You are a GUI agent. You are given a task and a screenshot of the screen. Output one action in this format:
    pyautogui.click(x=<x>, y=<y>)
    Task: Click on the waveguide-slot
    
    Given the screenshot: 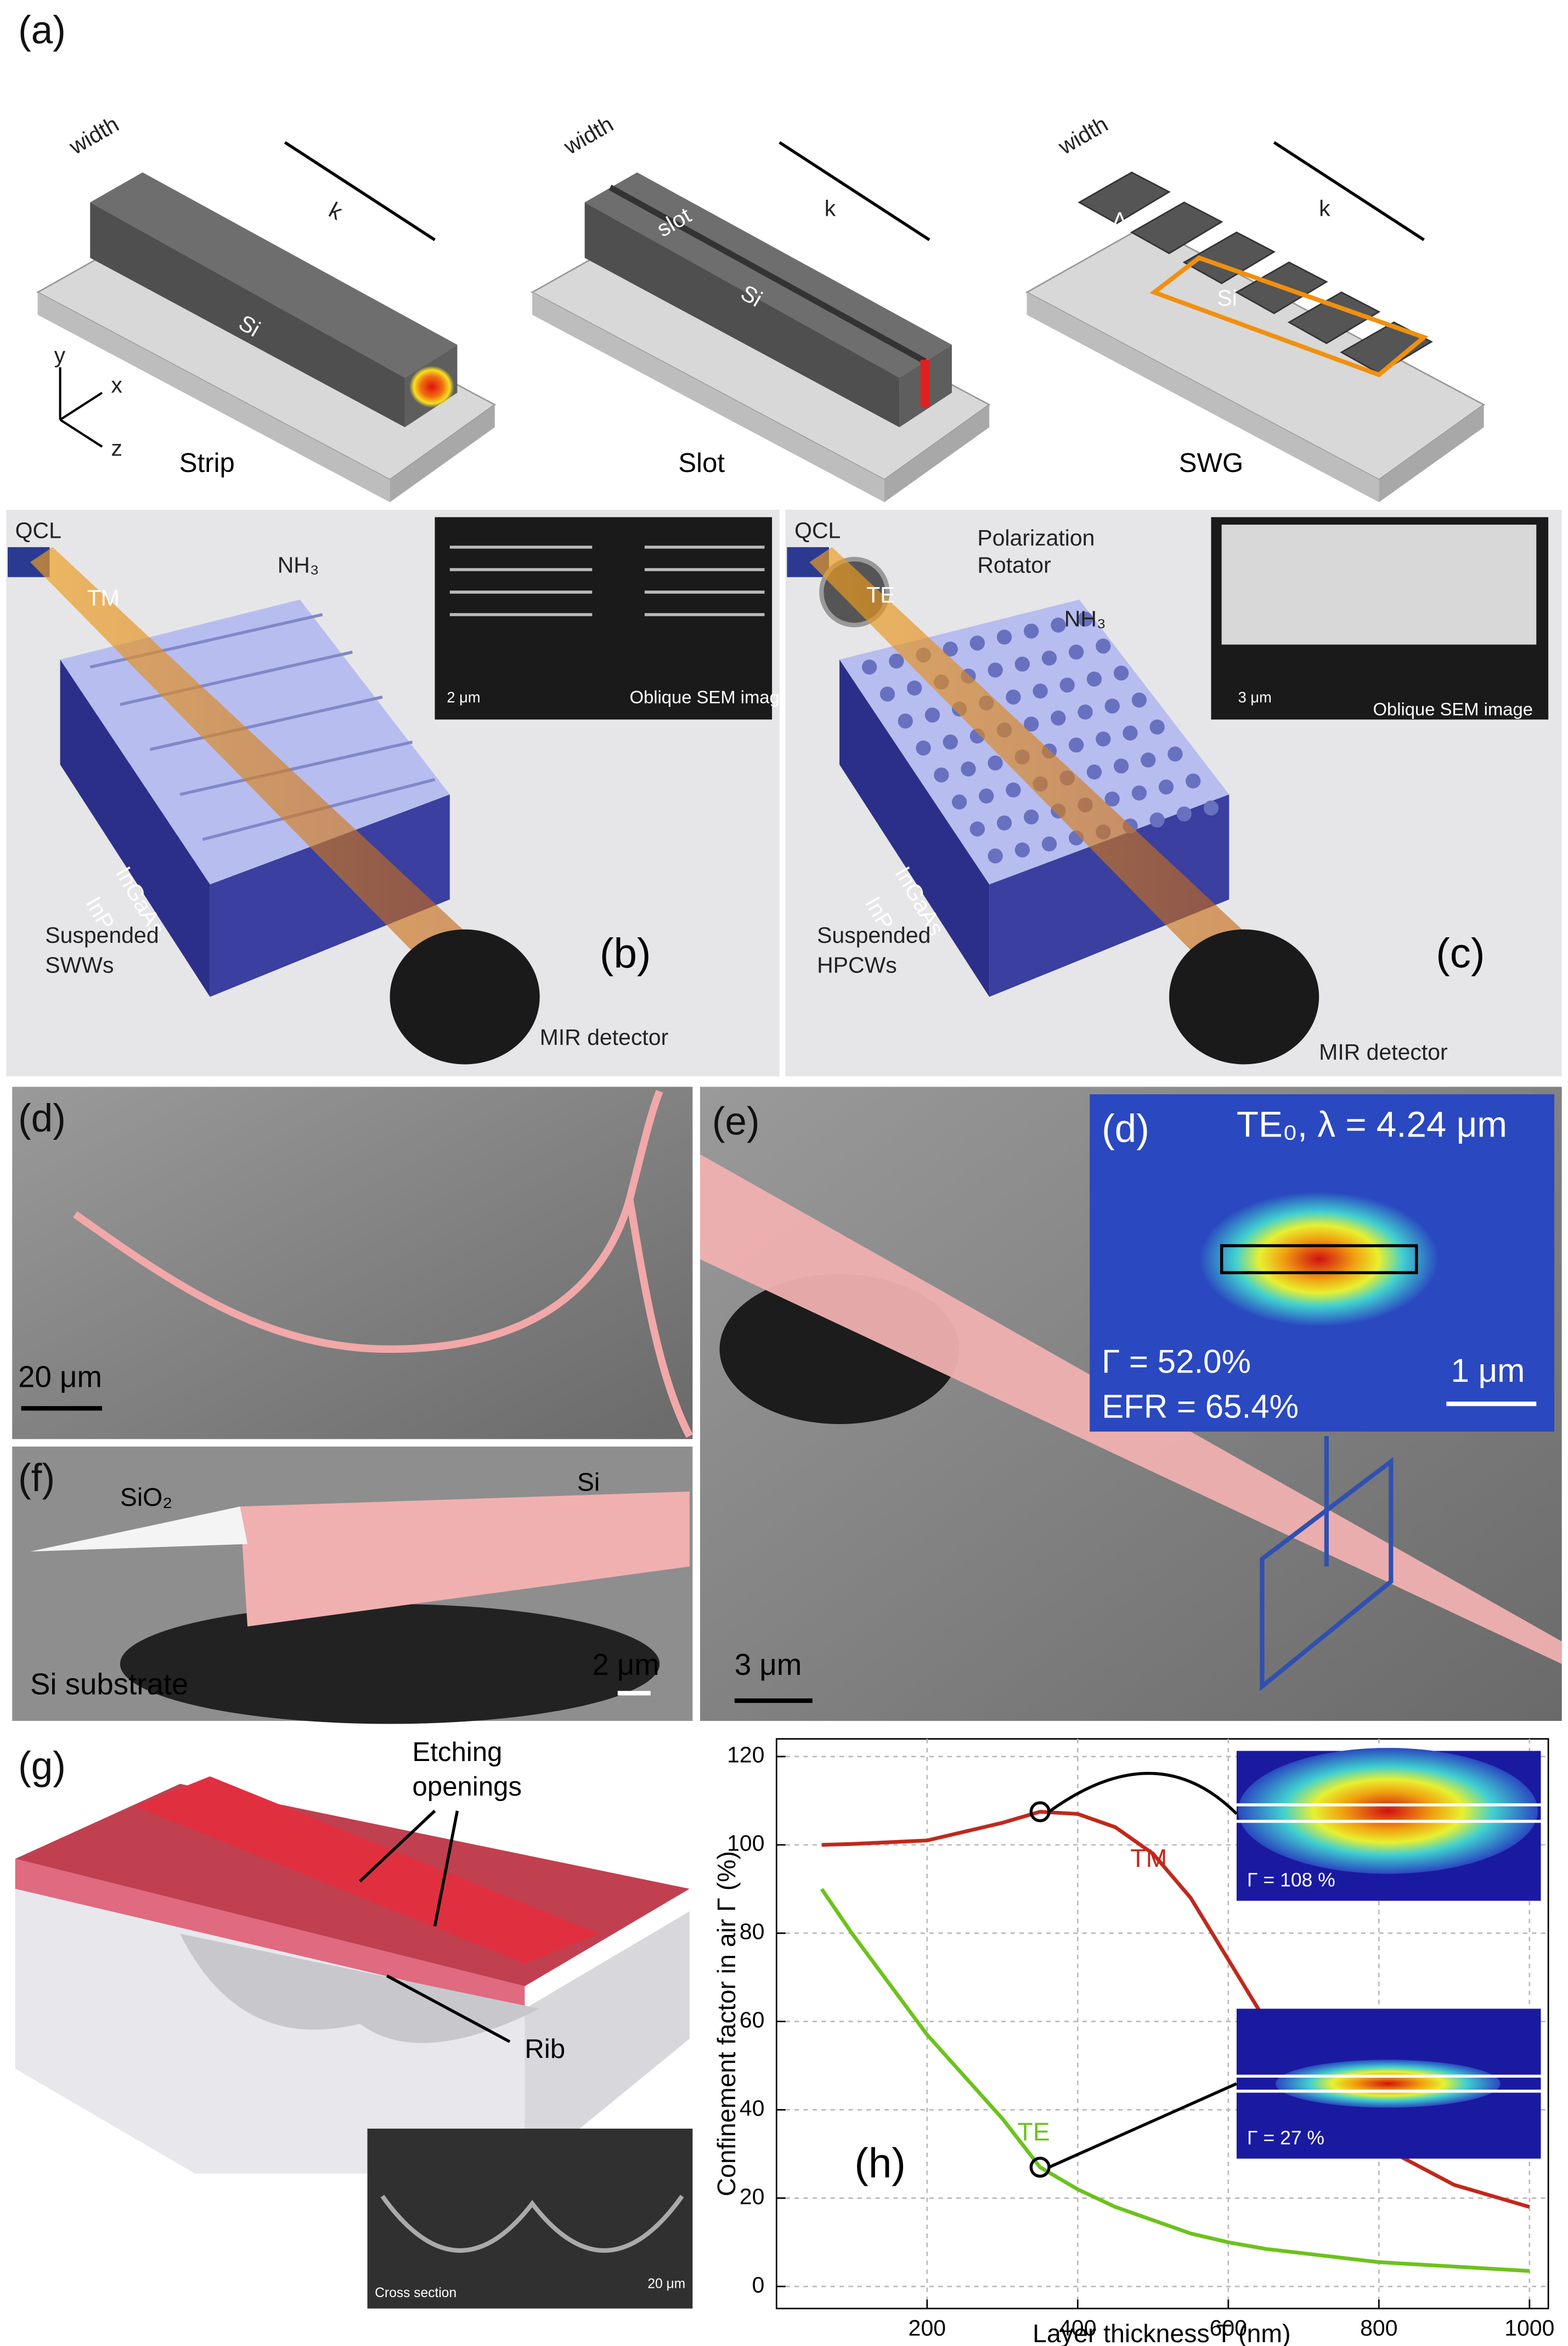 What is the action you would take?
    pyautogui.click(x=761, y=337)
    